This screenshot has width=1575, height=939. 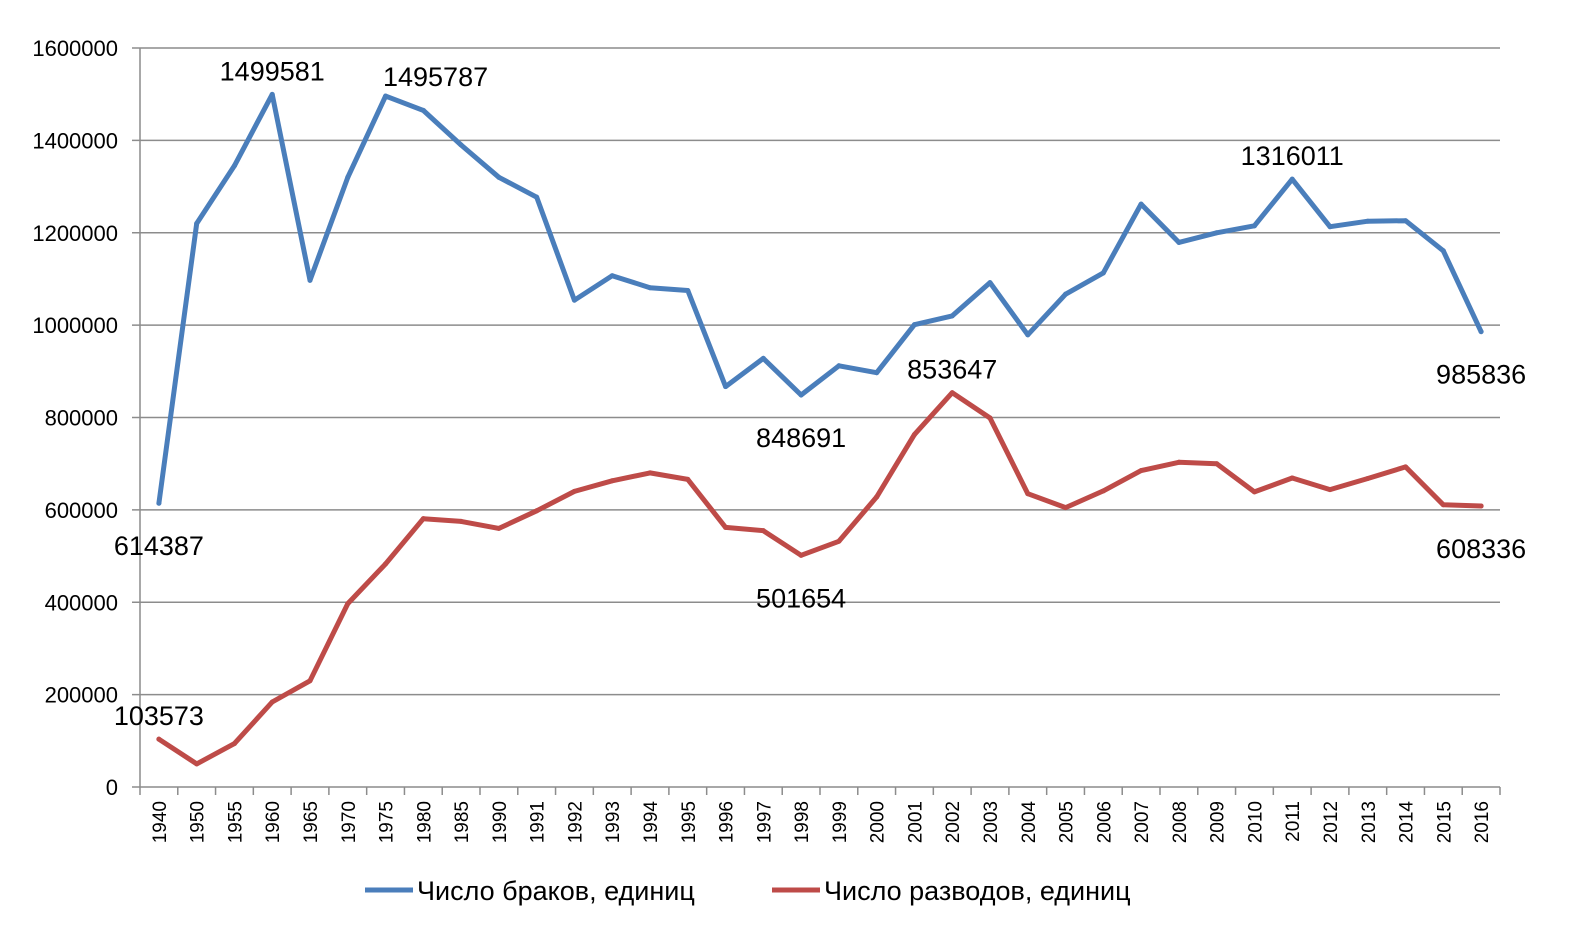 What do you see at coordinates (1293, 821) in the screenshot?
I see `x-tick-label: 2011` at bounding box center [1293, 821].